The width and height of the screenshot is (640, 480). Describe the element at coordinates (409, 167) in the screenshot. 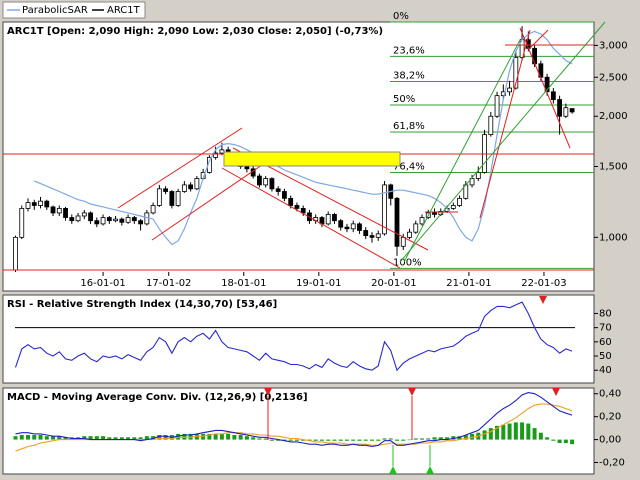

I see `fib-label: 76,4%` at that location.